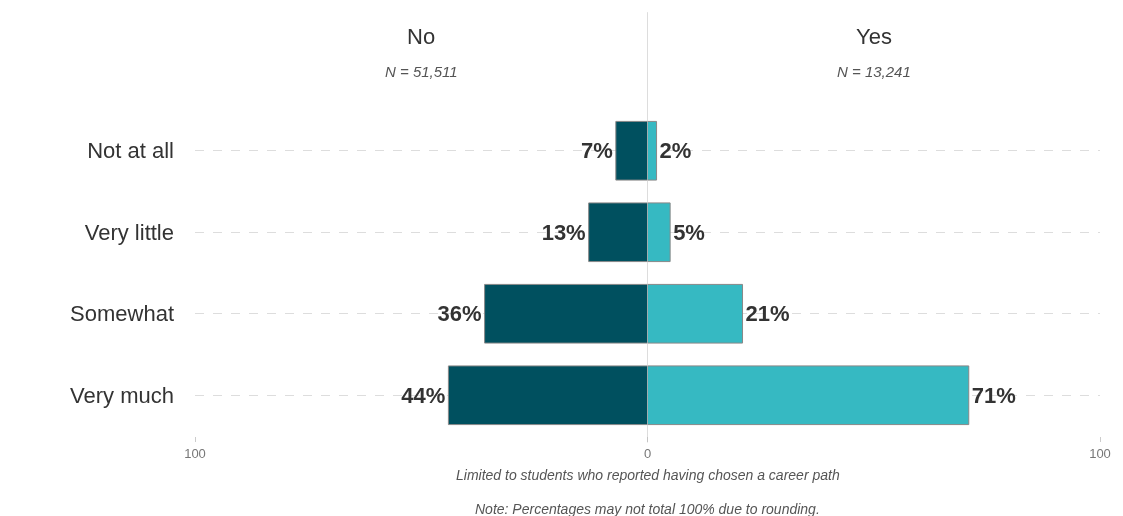 This screenshot has height=516, width=1123. Describe the element at coordinates (648, 475) in the screenshot. I see `text: Limited to students who reported having chosen a career path` at that location.